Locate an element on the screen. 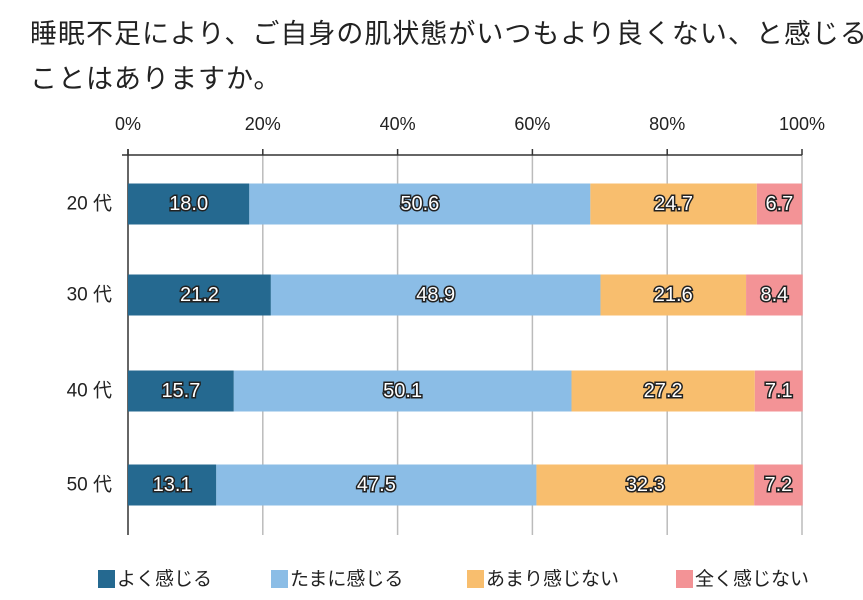 This screenshot has height=600, width=863. tick-label: 20% is located at coordinates (263, 124).